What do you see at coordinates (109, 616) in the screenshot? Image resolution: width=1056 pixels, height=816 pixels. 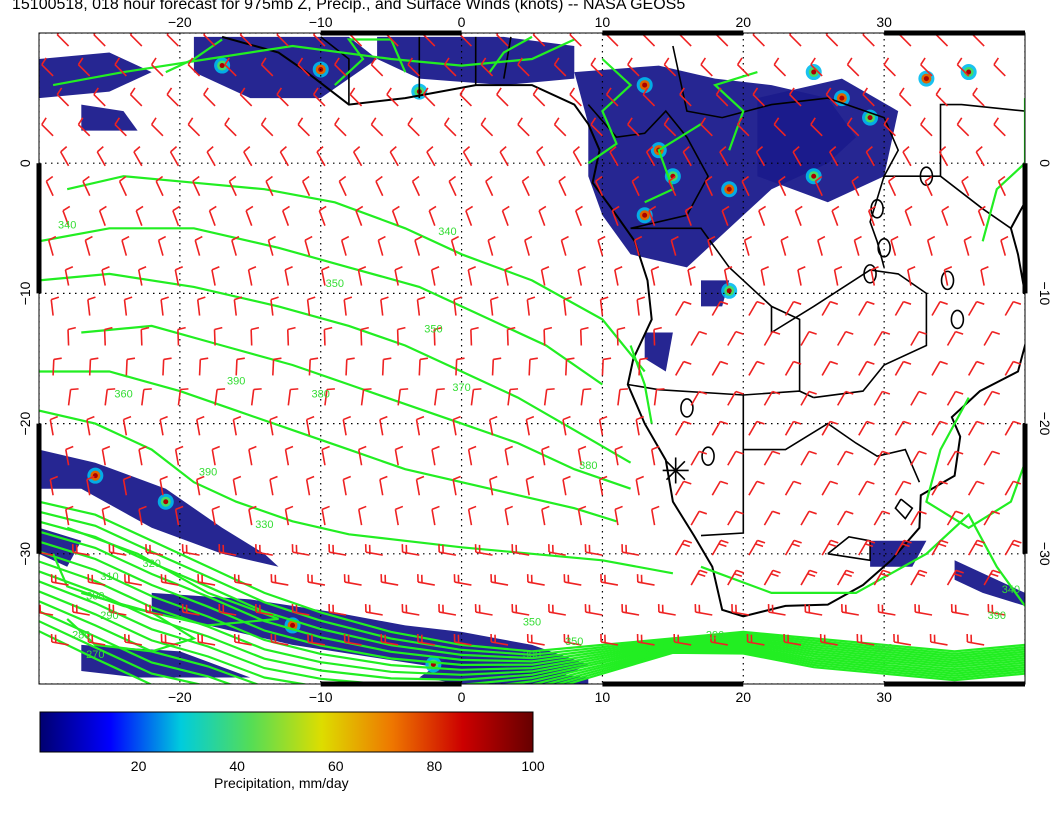 I see `contour-label: 290` at bounding box center [109, 616].